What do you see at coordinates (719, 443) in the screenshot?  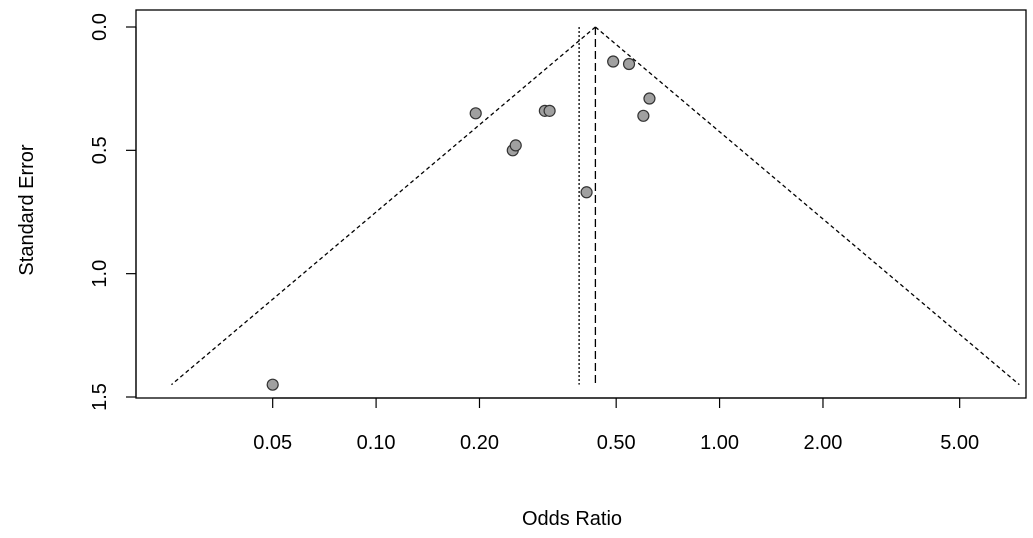 I see `x-tick-label: 1.00` at bounding box center [719, 443].